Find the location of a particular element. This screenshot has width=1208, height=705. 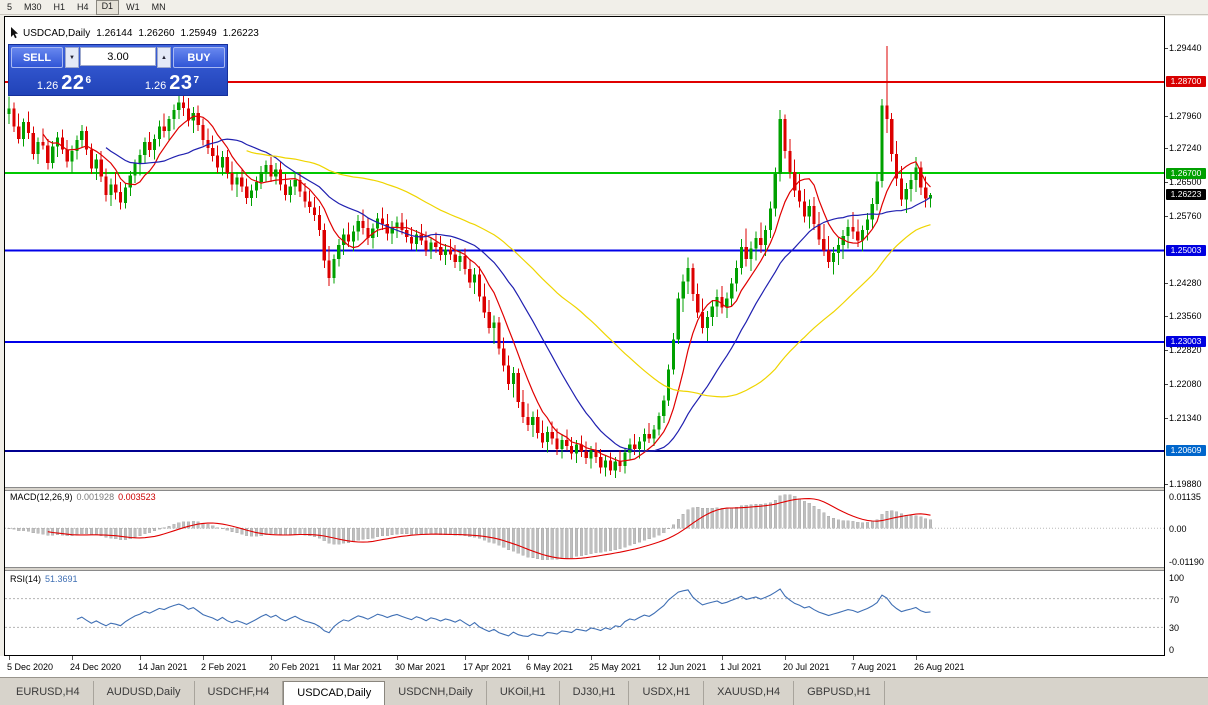

macd-histogram is located at coordinates (470, 527).